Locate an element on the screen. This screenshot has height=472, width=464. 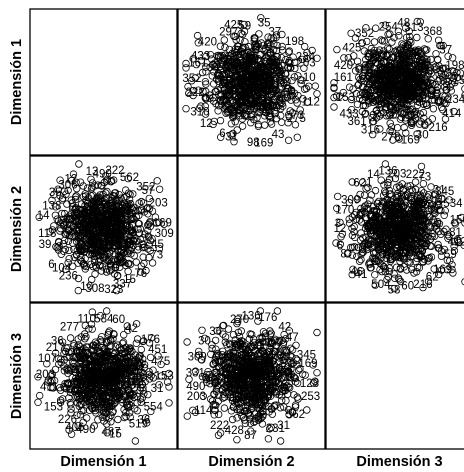
point-label: 519 is located at coordinates (138, 425).